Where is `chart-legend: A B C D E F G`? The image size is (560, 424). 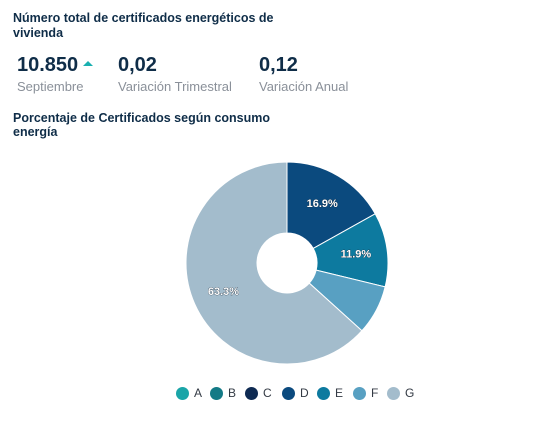 chart-legend: A B C D E F G is located at coordinates (280, 394).